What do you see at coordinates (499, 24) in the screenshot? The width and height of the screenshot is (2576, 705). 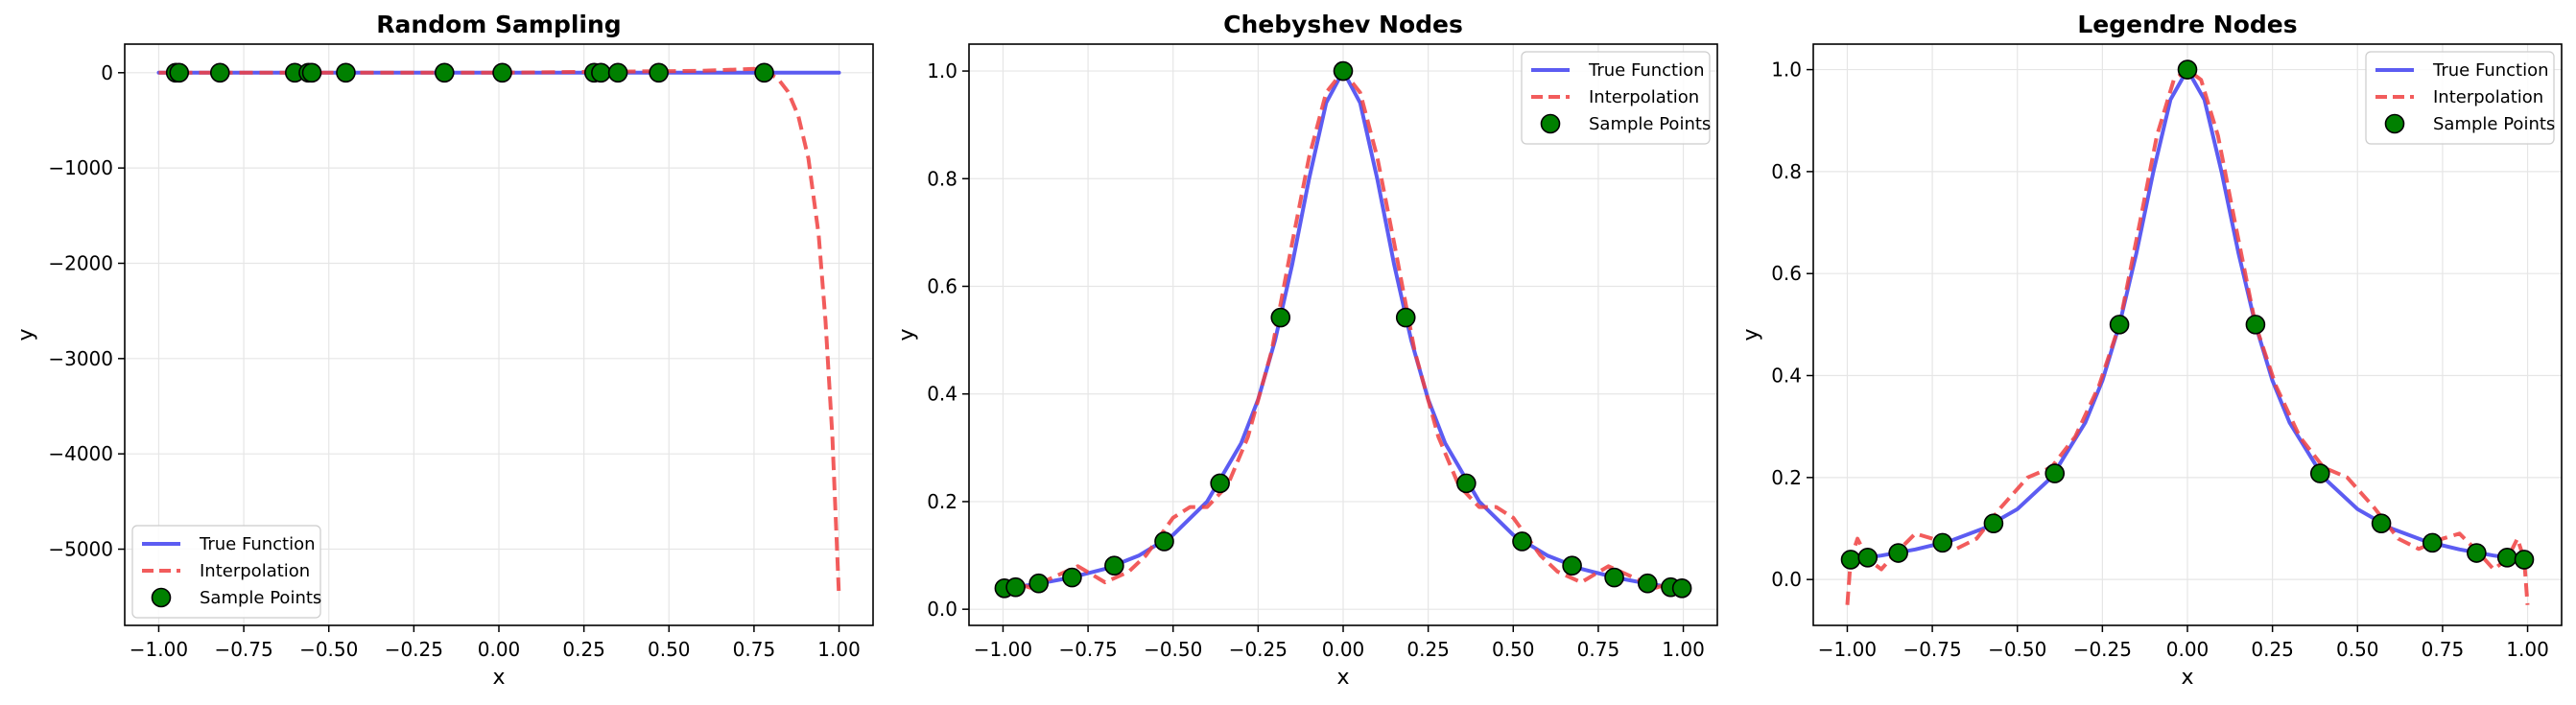 I see `chart-title: Random Sampling` at bounding box center [499, 24].